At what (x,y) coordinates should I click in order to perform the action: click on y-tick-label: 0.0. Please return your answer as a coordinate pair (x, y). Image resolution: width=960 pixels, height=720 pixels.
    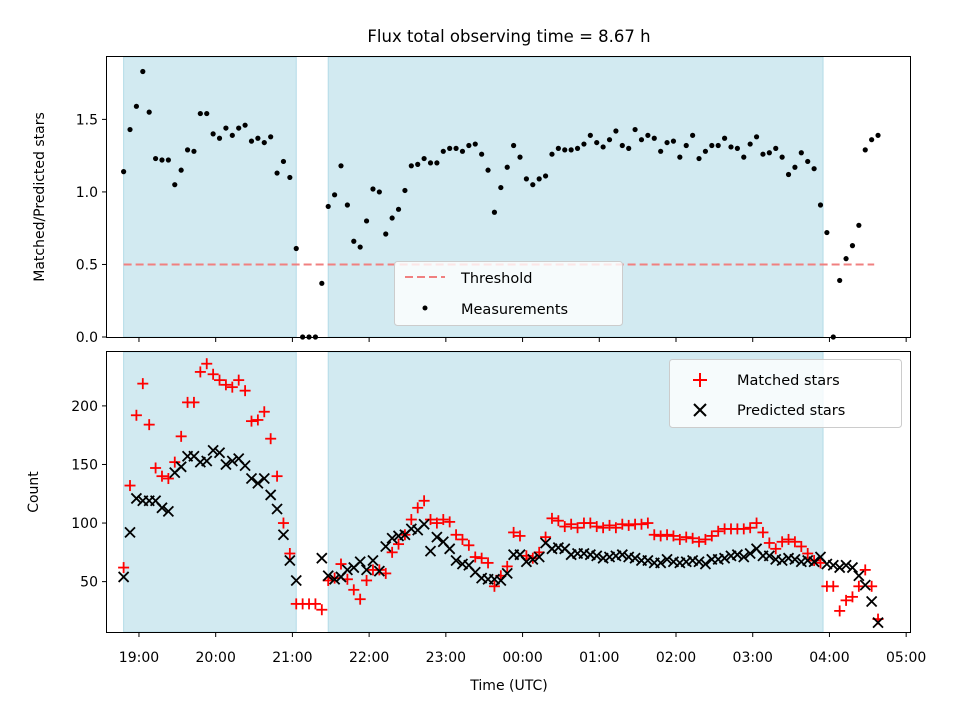
    Looking at the image, I should click on (87, 338).